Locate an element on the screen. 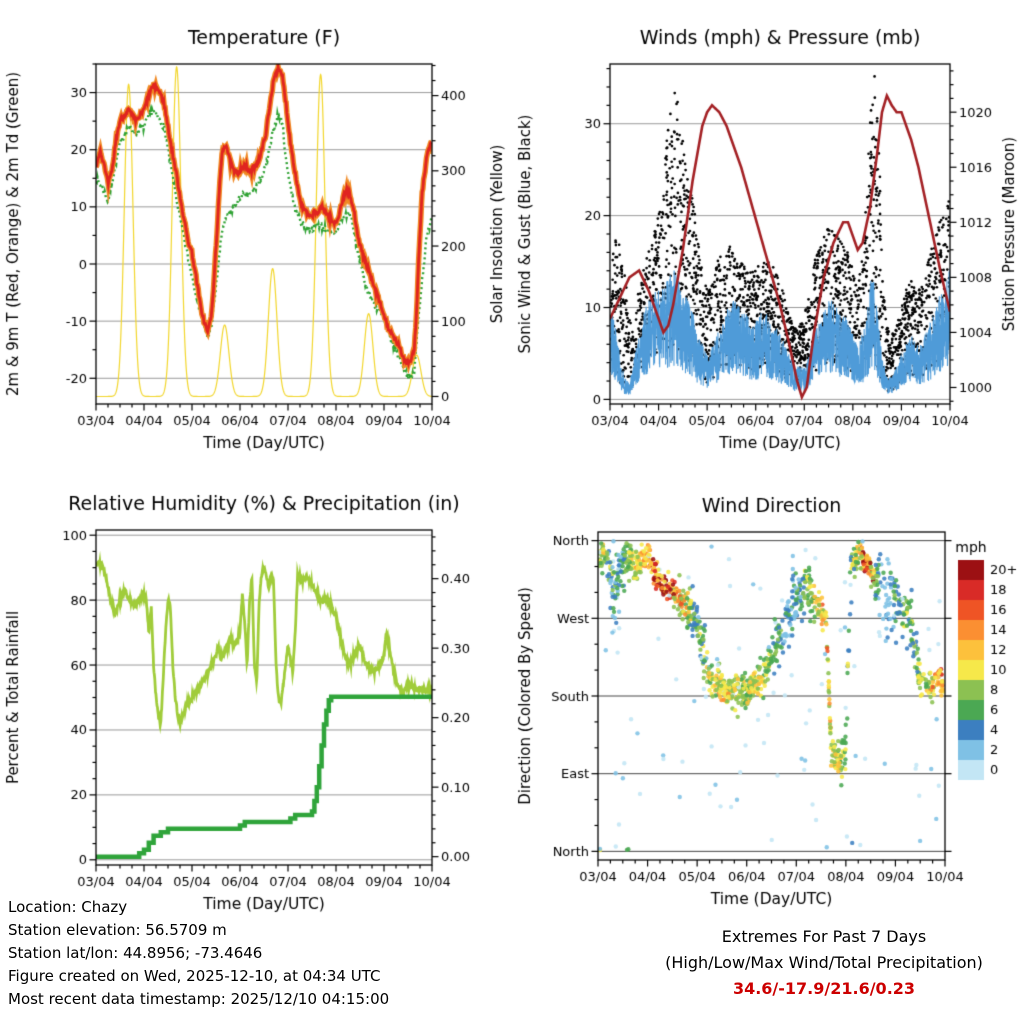 The width and height of the screenshot is (1024, 1024). station-location: Location: Chazy is located at coordinates (68, 907).